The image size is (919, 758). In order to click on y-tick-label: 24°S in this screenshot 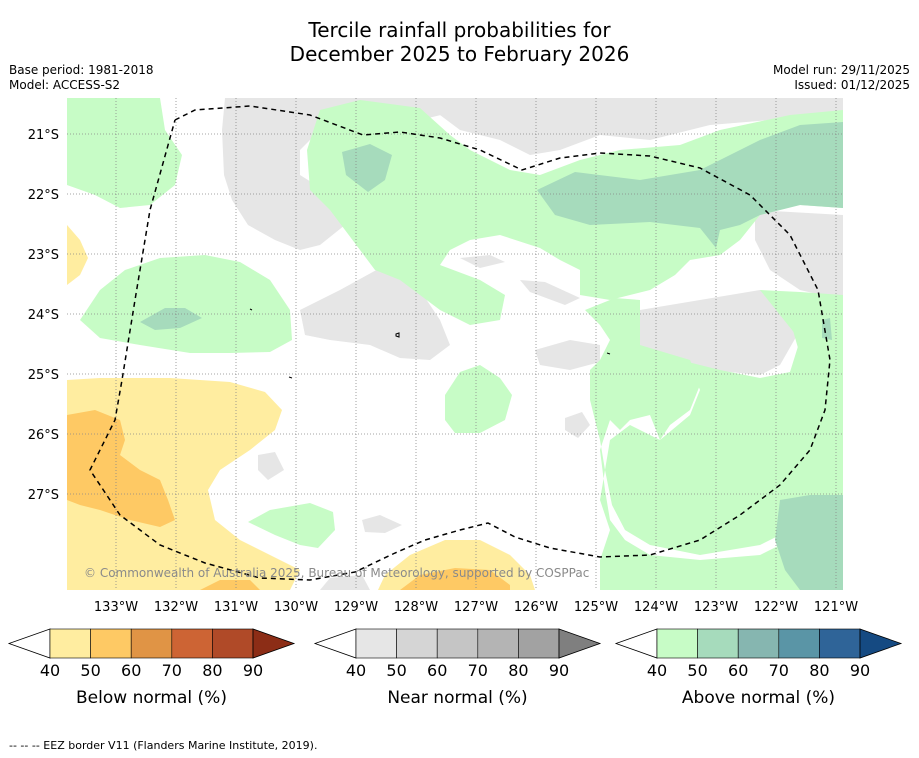, I will do `click(43, 315)`.